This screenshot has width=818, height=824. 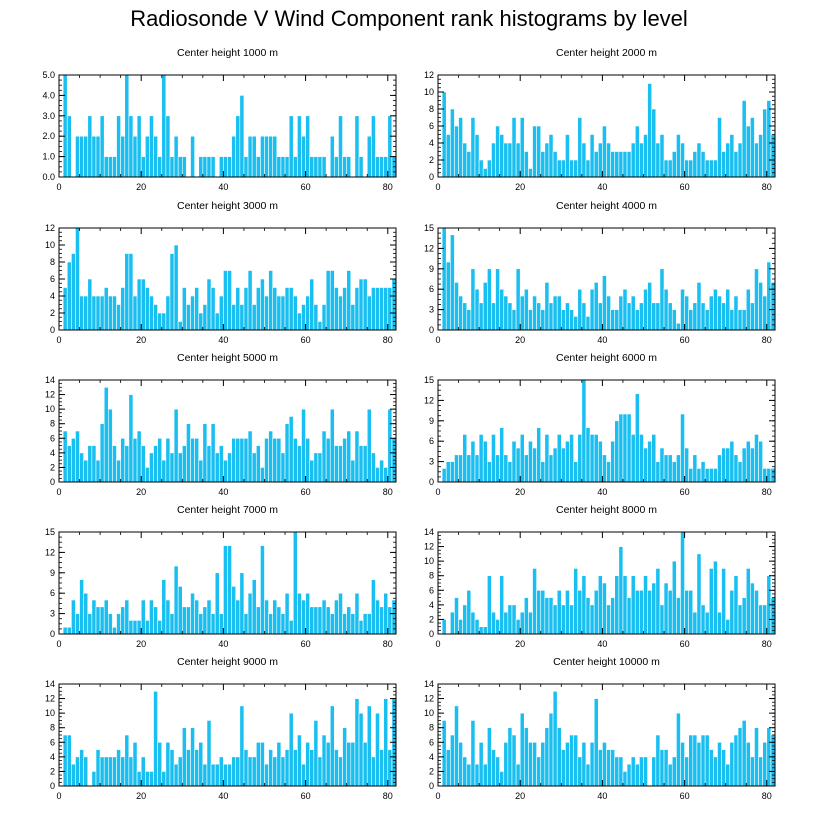 What do you see at coordinates (48, 75) in the screenshot?
I see `y-tick-label: 5.0` at bounding box center [48, 75].